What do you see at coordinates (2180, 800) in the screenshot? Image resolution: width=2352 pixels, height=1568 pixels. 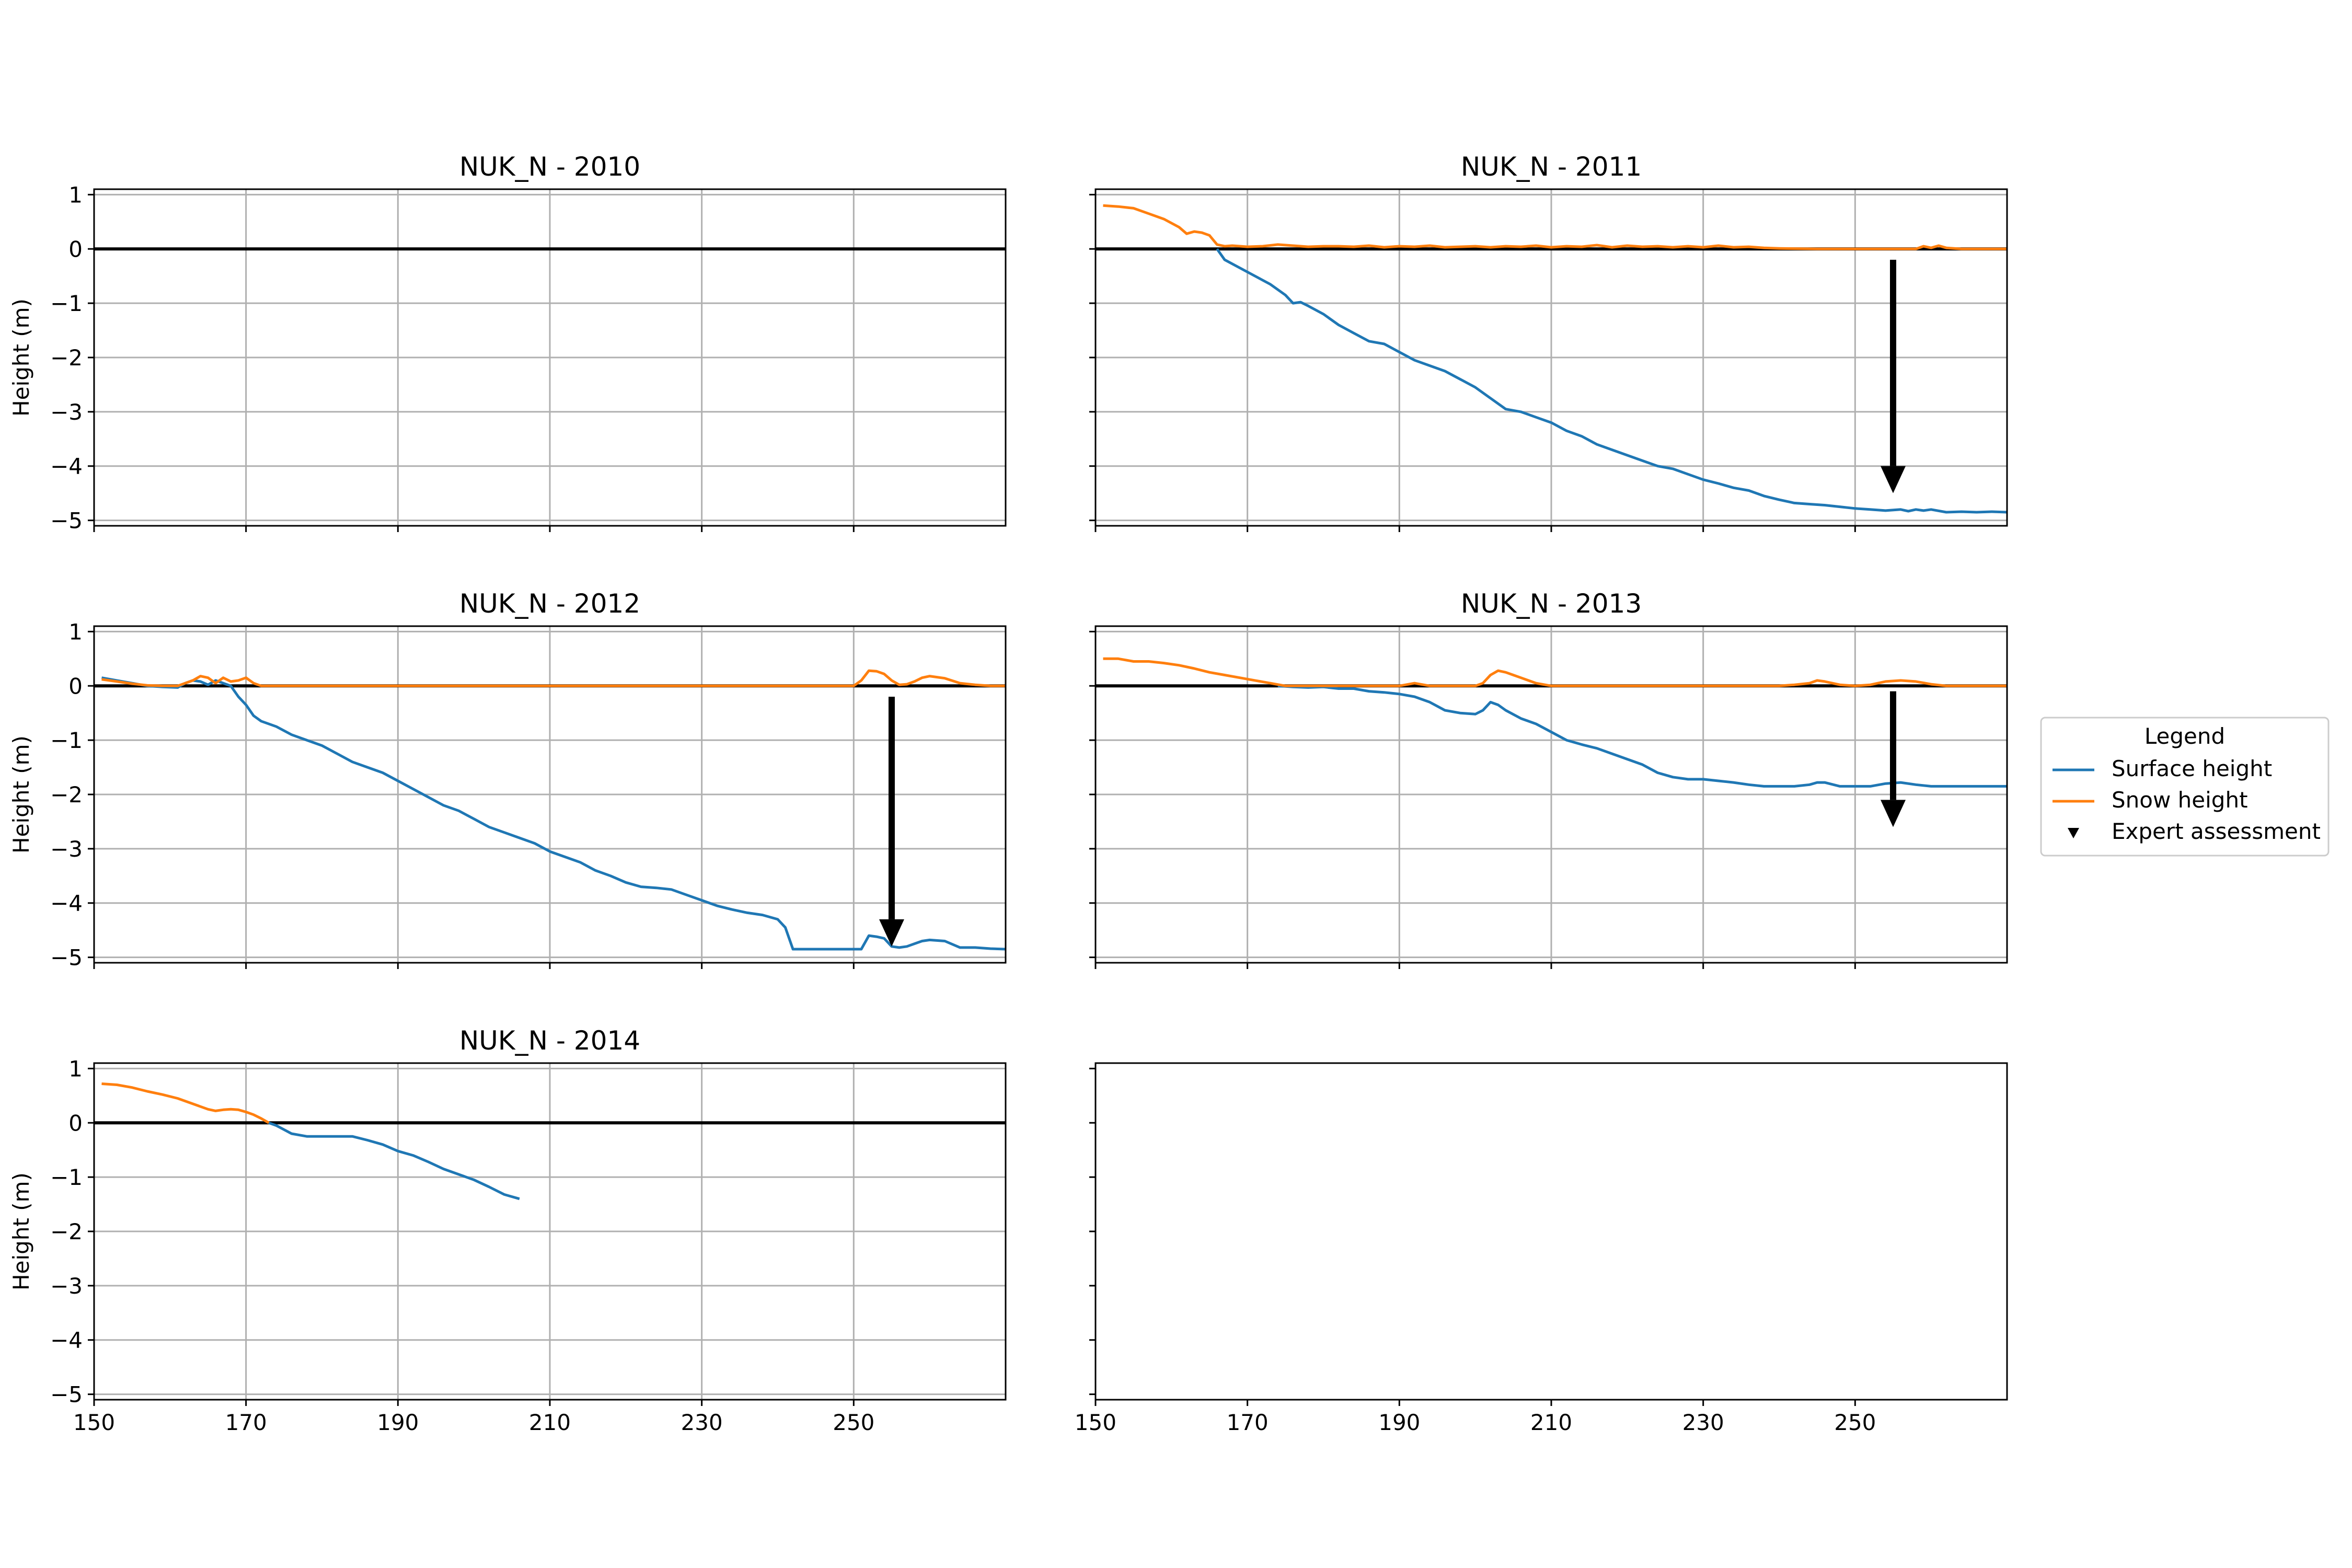 I see `legend-label-snow-height: Snow height` at bounding box center [2180, 800].